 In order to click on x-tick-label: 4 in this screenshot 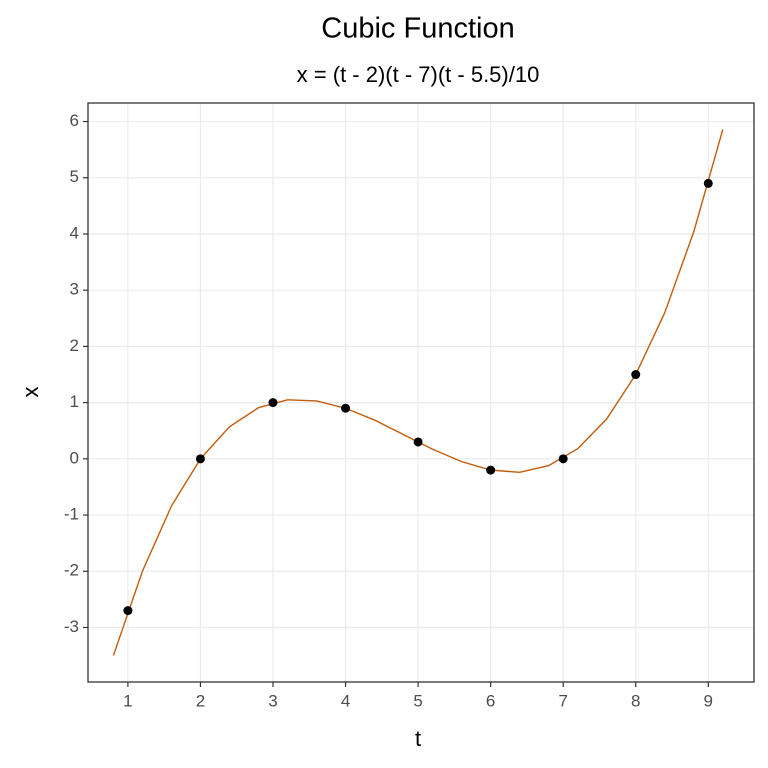, I will do `click(345, 700)`.